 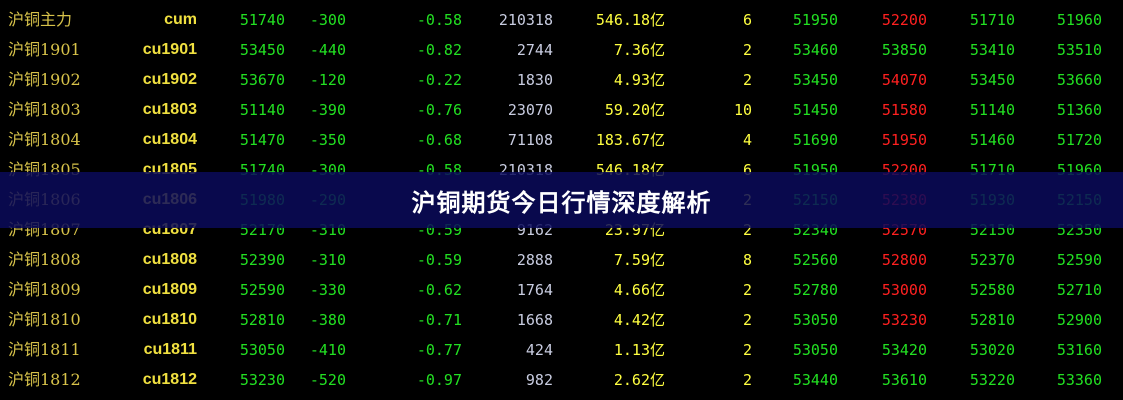 What do you see at coordinates (327, 80) in the screenshot?
I see `cell-change: -120` at bounding box center [327, 80].